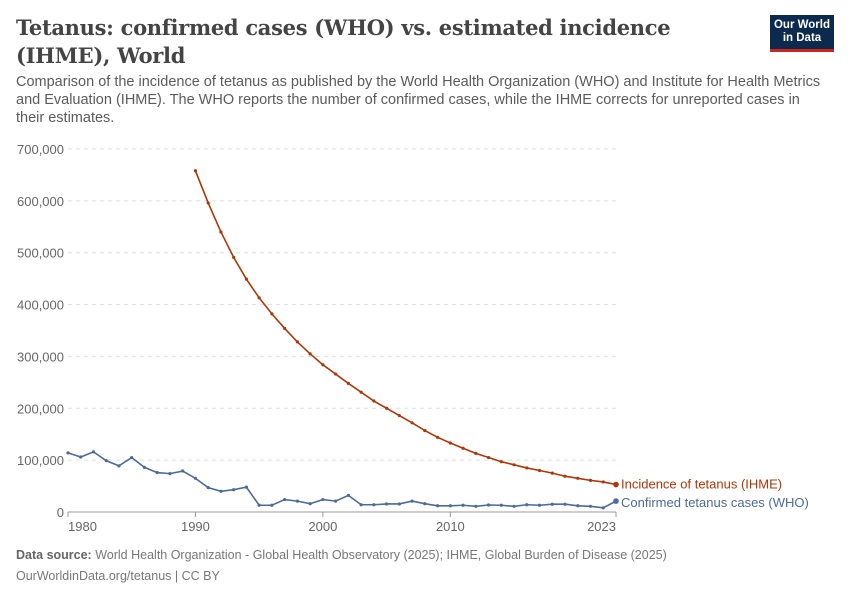  I want to click on logo-line1: Our World, so click(801, 25).